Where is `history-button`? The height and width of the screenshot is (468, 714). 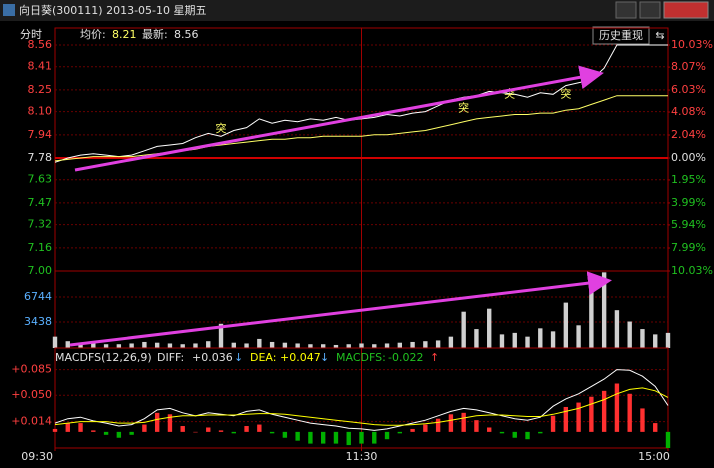 history-button is located at coordinates (621, 35).